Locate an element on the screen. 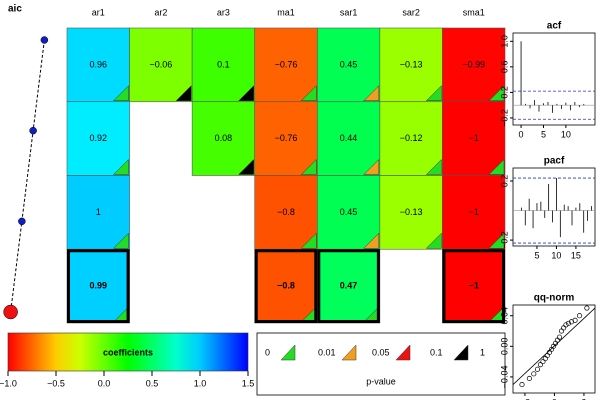 The image size is (600, 400). cell-label: 1 is located at coordinates (98, 212).